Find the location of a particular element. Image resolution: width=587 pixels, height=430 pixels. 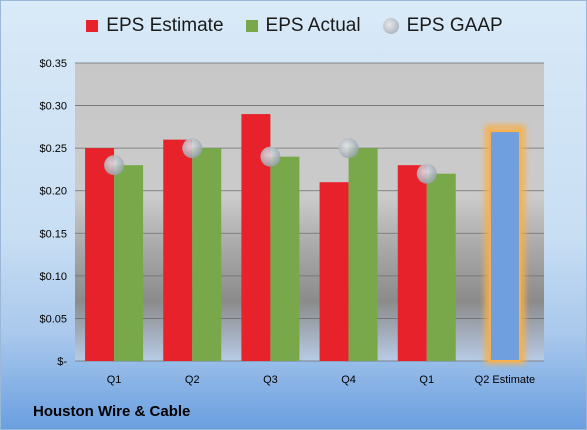

y-tick-label: $0.35 is located at coordinates (53, 64).